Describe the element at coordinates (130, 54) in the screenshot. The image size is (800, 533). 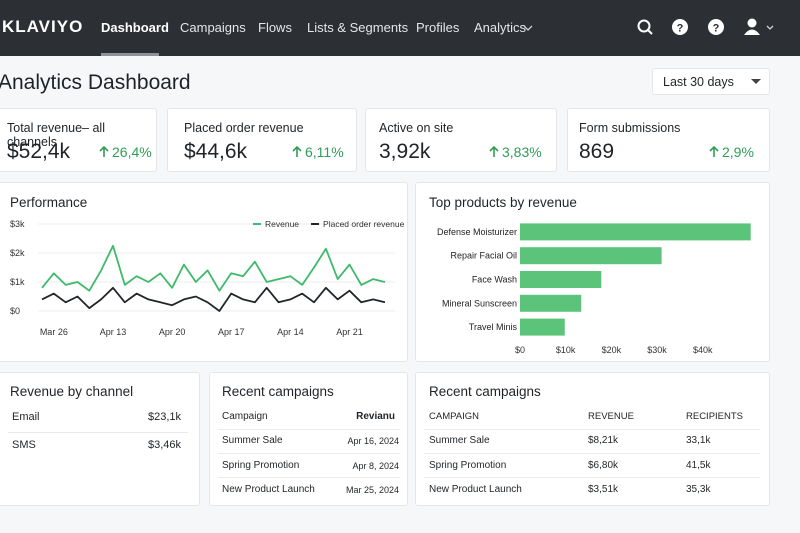
I see `active-indicator` at that location.